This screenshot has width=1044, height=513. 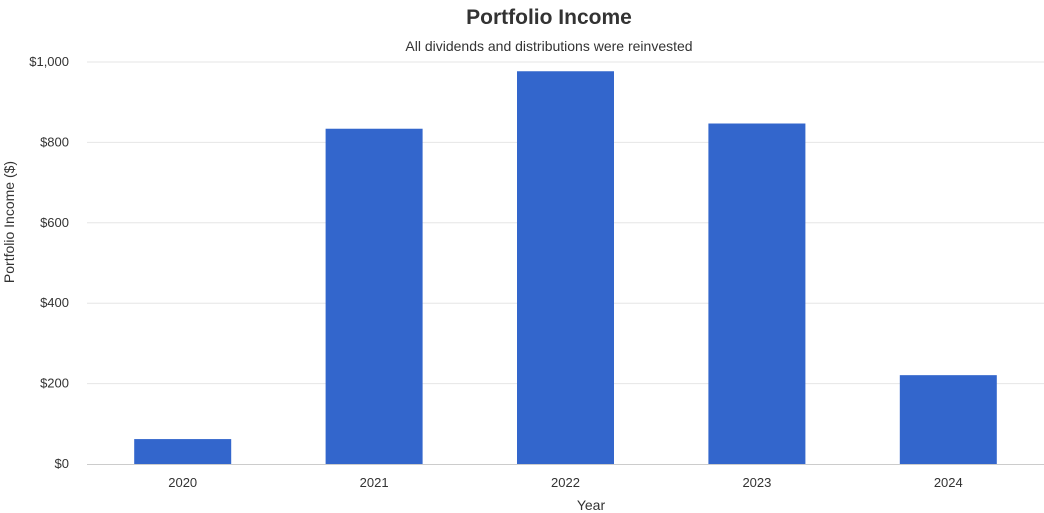 I want to click on y-tick-label: $400, so click(x=54, y=302).